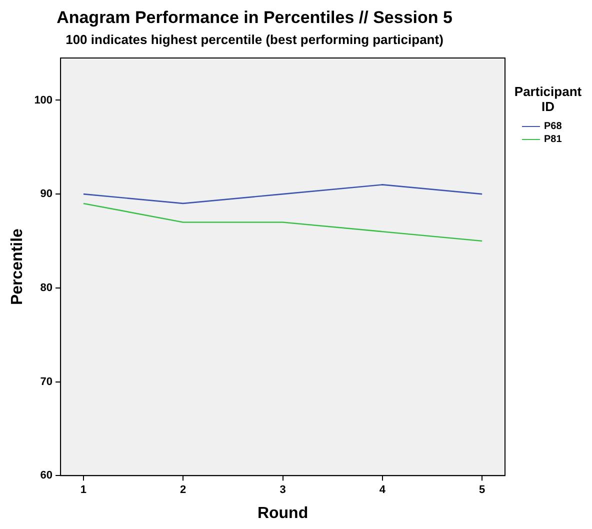 This screenshot has height=529, width=592. Describe the element at coordinates (17, 267) in the screenshot. I see `y-axis-title: Percentile` at that location.